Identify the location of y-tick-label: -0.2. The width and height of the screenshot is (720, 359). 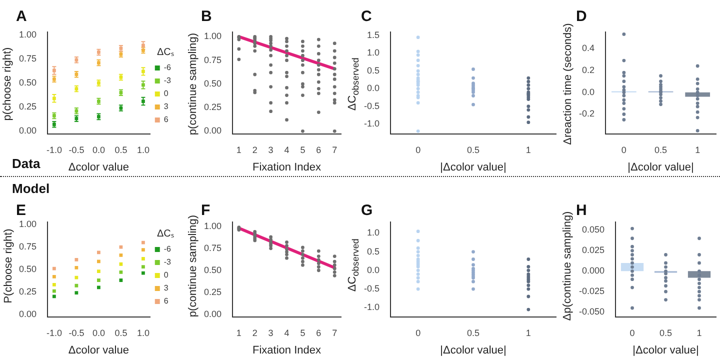
(586, 113).